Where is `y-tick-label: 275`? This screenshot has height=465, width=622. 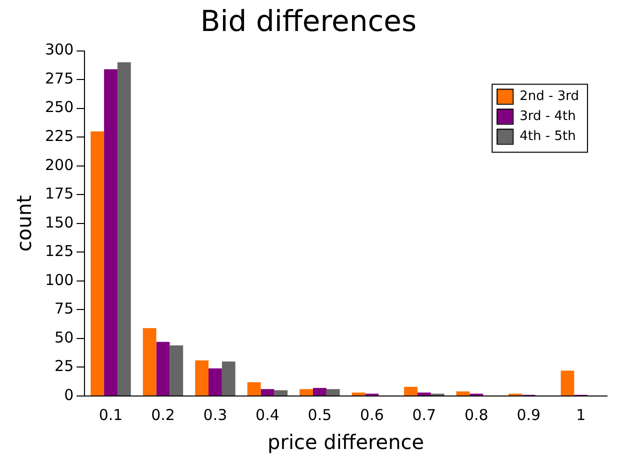 y-tick-label: 275 is located at coordinates (59, 78).